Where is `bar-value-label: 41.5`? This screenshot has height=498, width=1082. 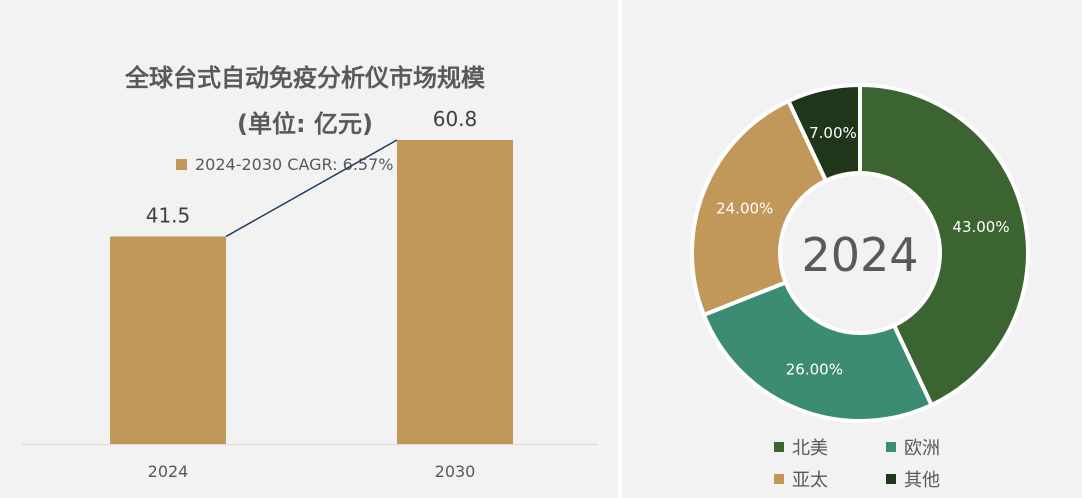
bar-value-label: 41.5 is located at coordinates (168, 216).